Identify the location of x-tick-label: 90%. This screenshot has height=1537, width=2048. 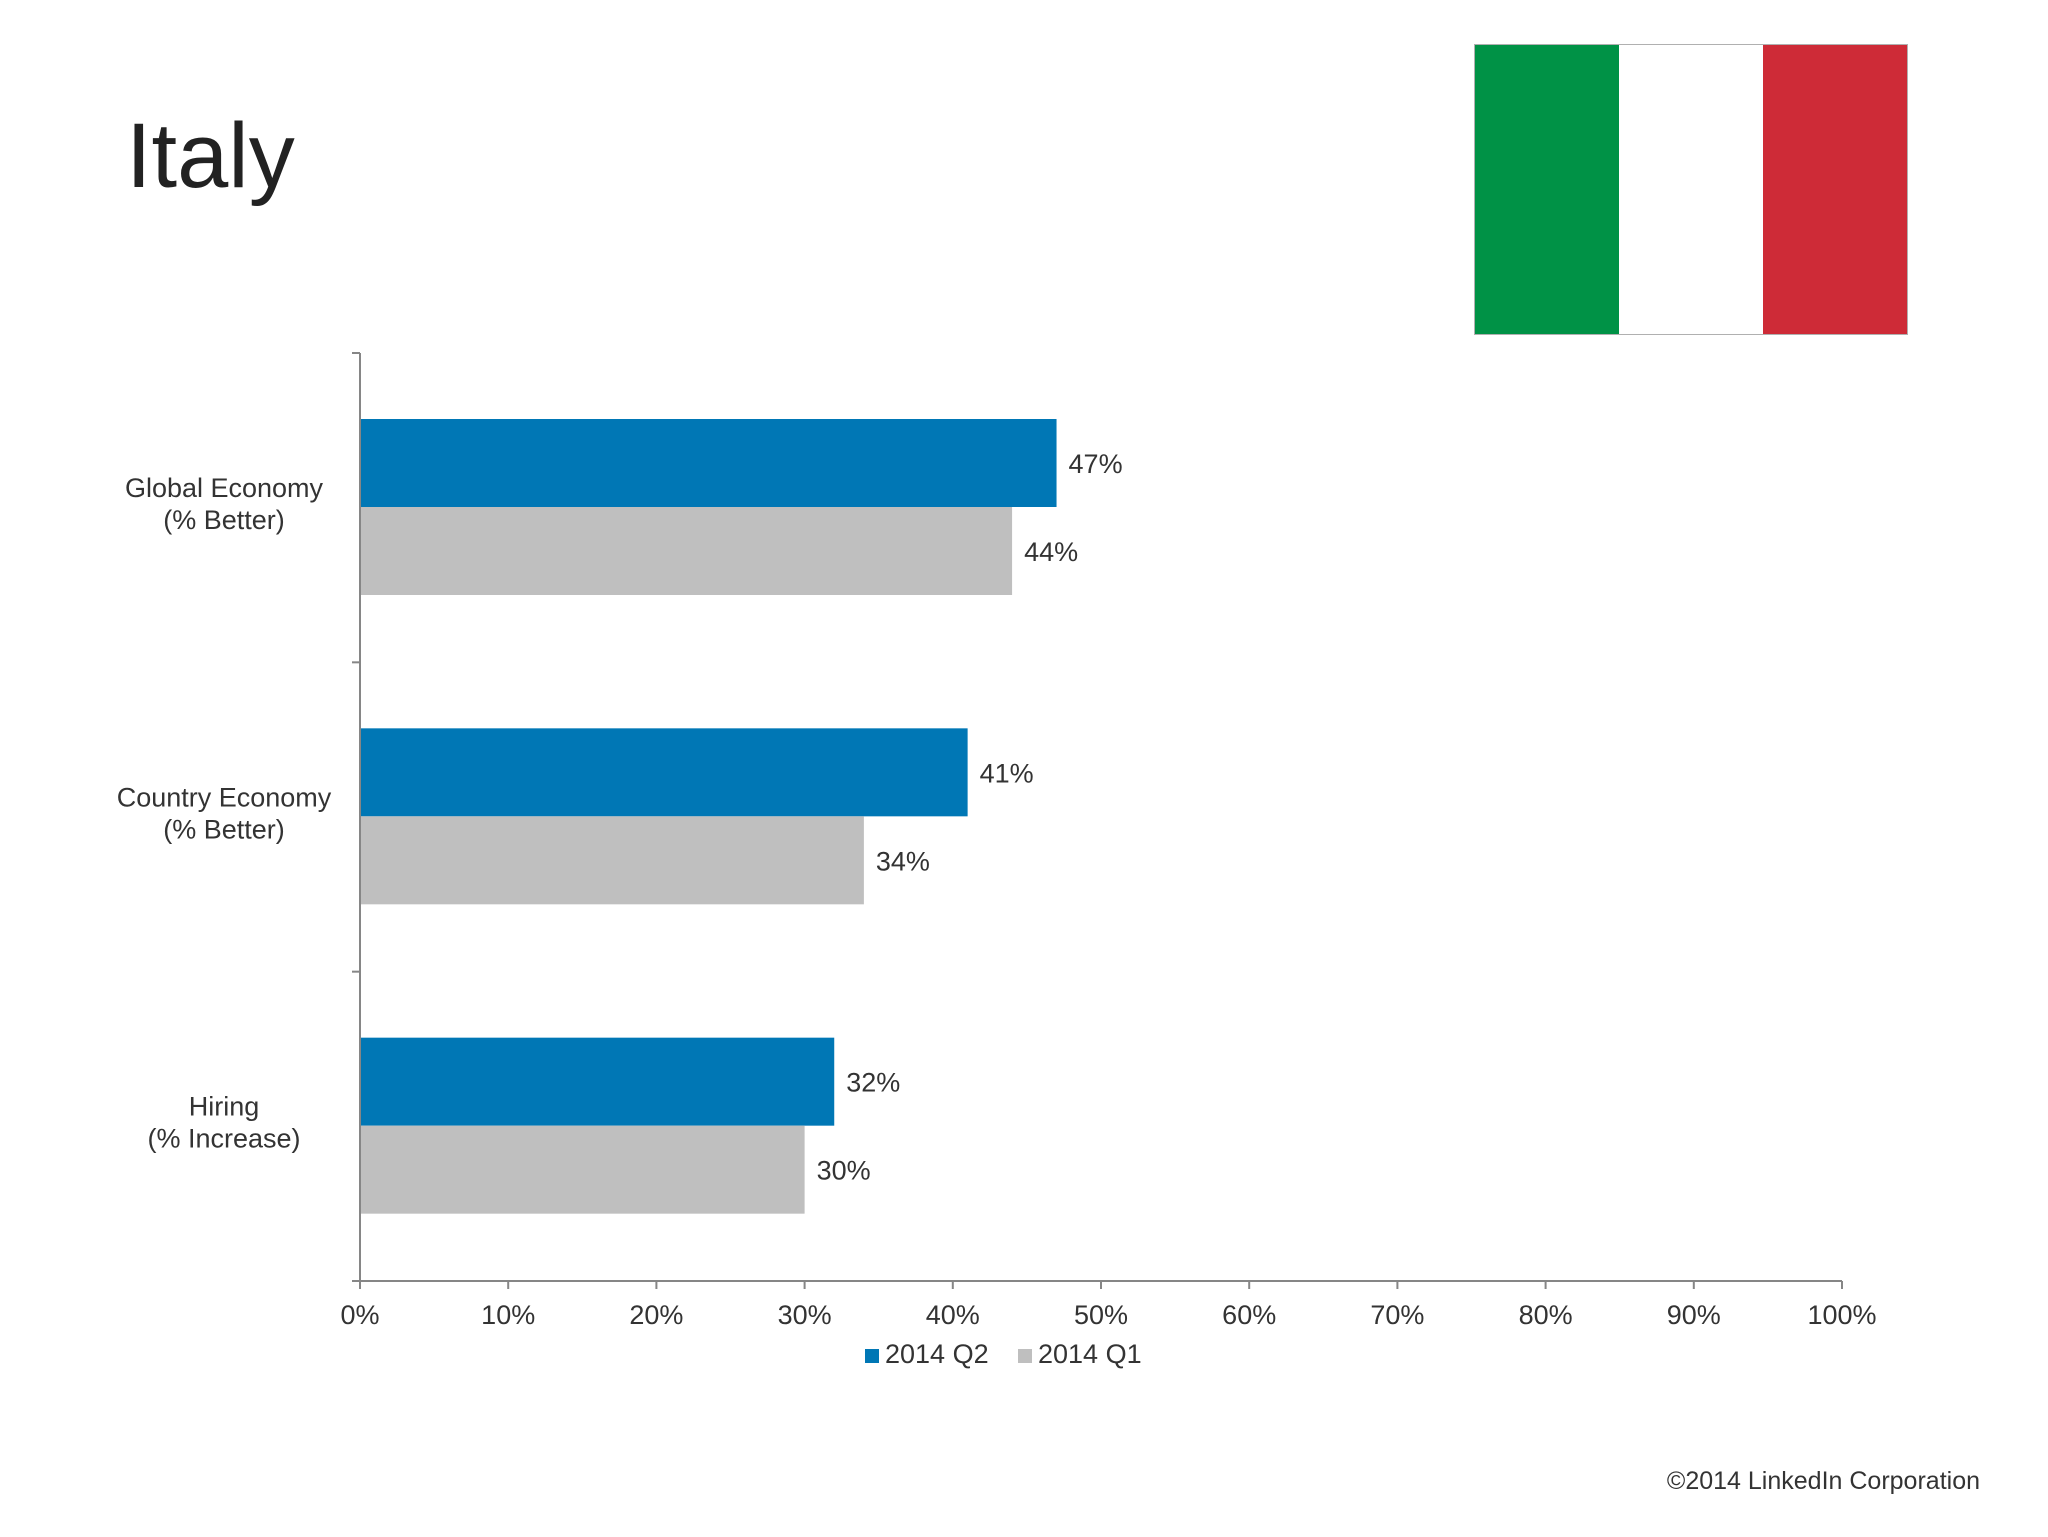
(1694, 1315).